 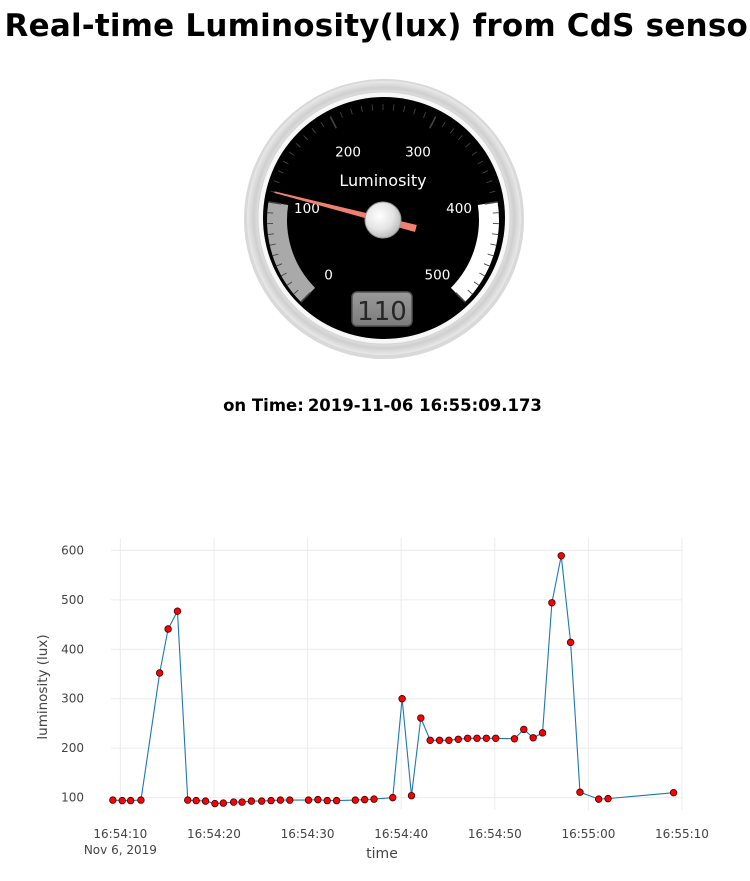 I want to click on gauge-tick-label: 0, so click(x=328, y=275).